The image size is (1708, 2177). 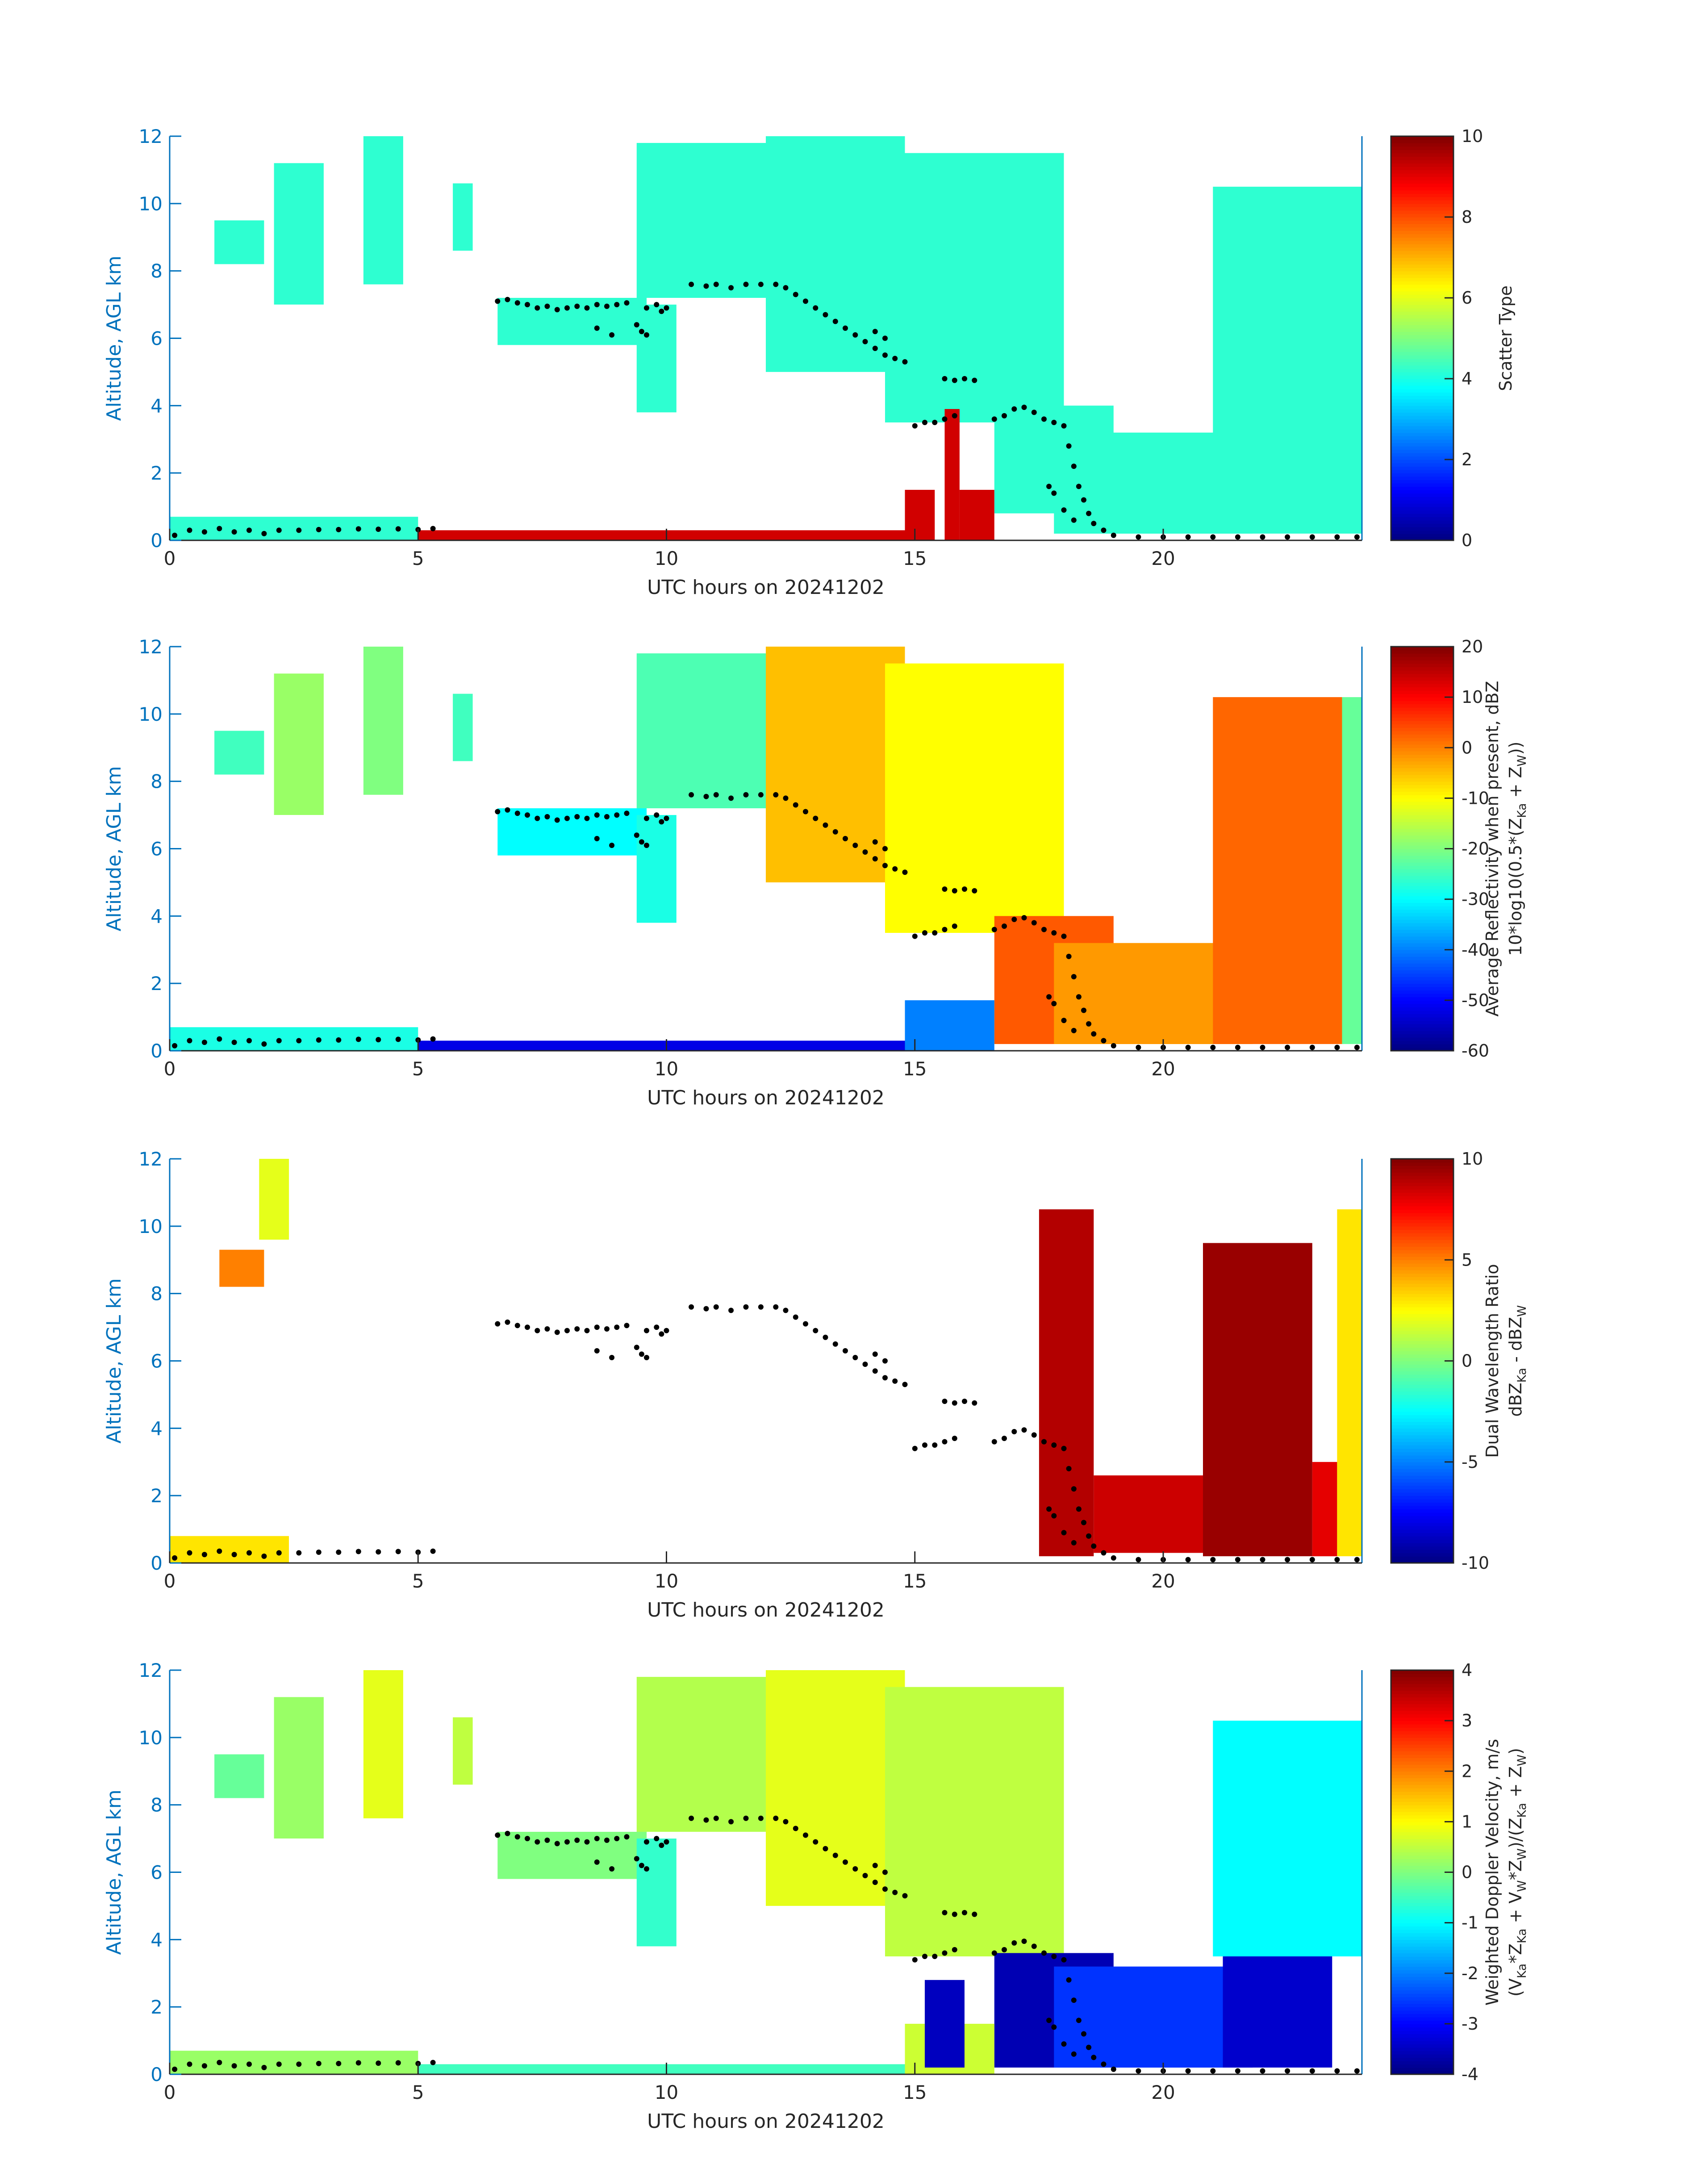 What do you see at coordinates (1492, 849) in the screenshot?
I see `label-fragment: Average Reflectivity when present, dBZ` at bounding box center [1492, 849].